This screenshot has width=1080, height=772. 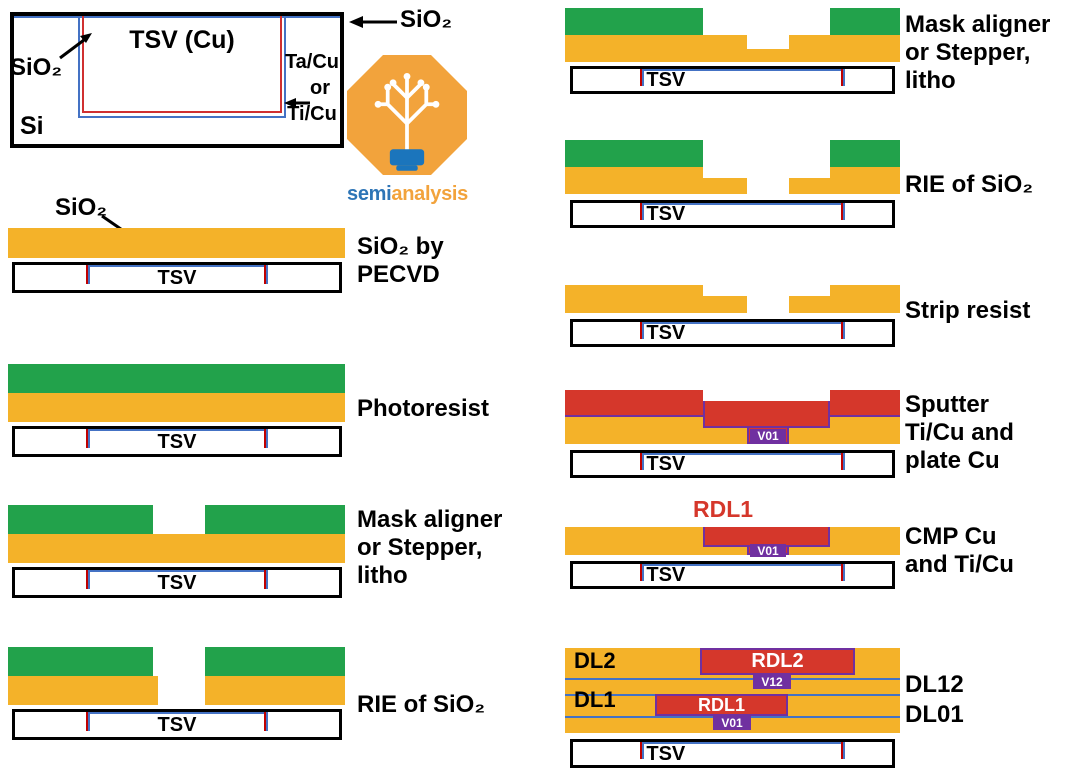 What do you see at coordinates (723, 509) in the screenshot?
I see `rdl1-title-label: RDL1` at bounding box center [723, 509].